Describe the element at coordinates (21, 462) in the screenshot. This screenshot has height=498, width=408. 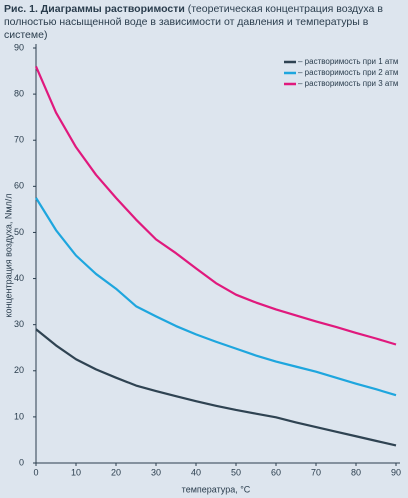
I see `y-tick-label: 0` at that location.